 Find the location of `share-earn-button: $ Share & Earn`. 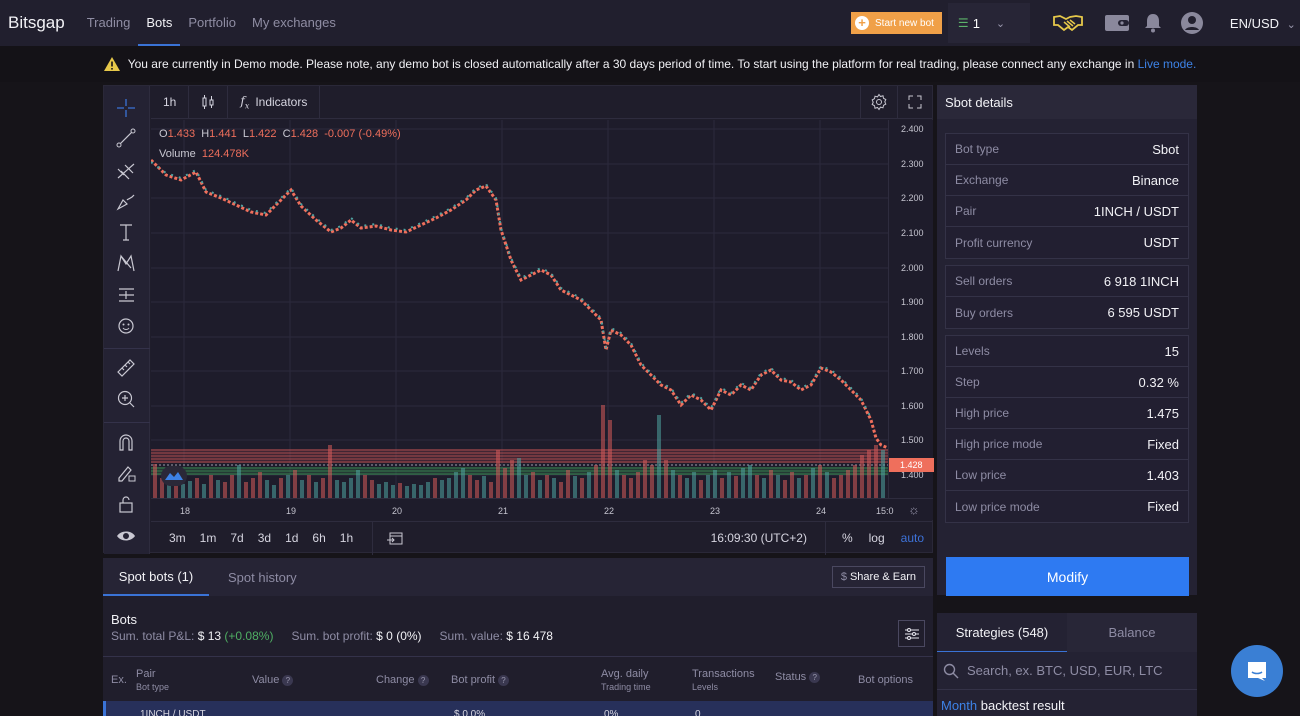

share-earn-button: $ Share & Earn is located at coordinates (878, 577).